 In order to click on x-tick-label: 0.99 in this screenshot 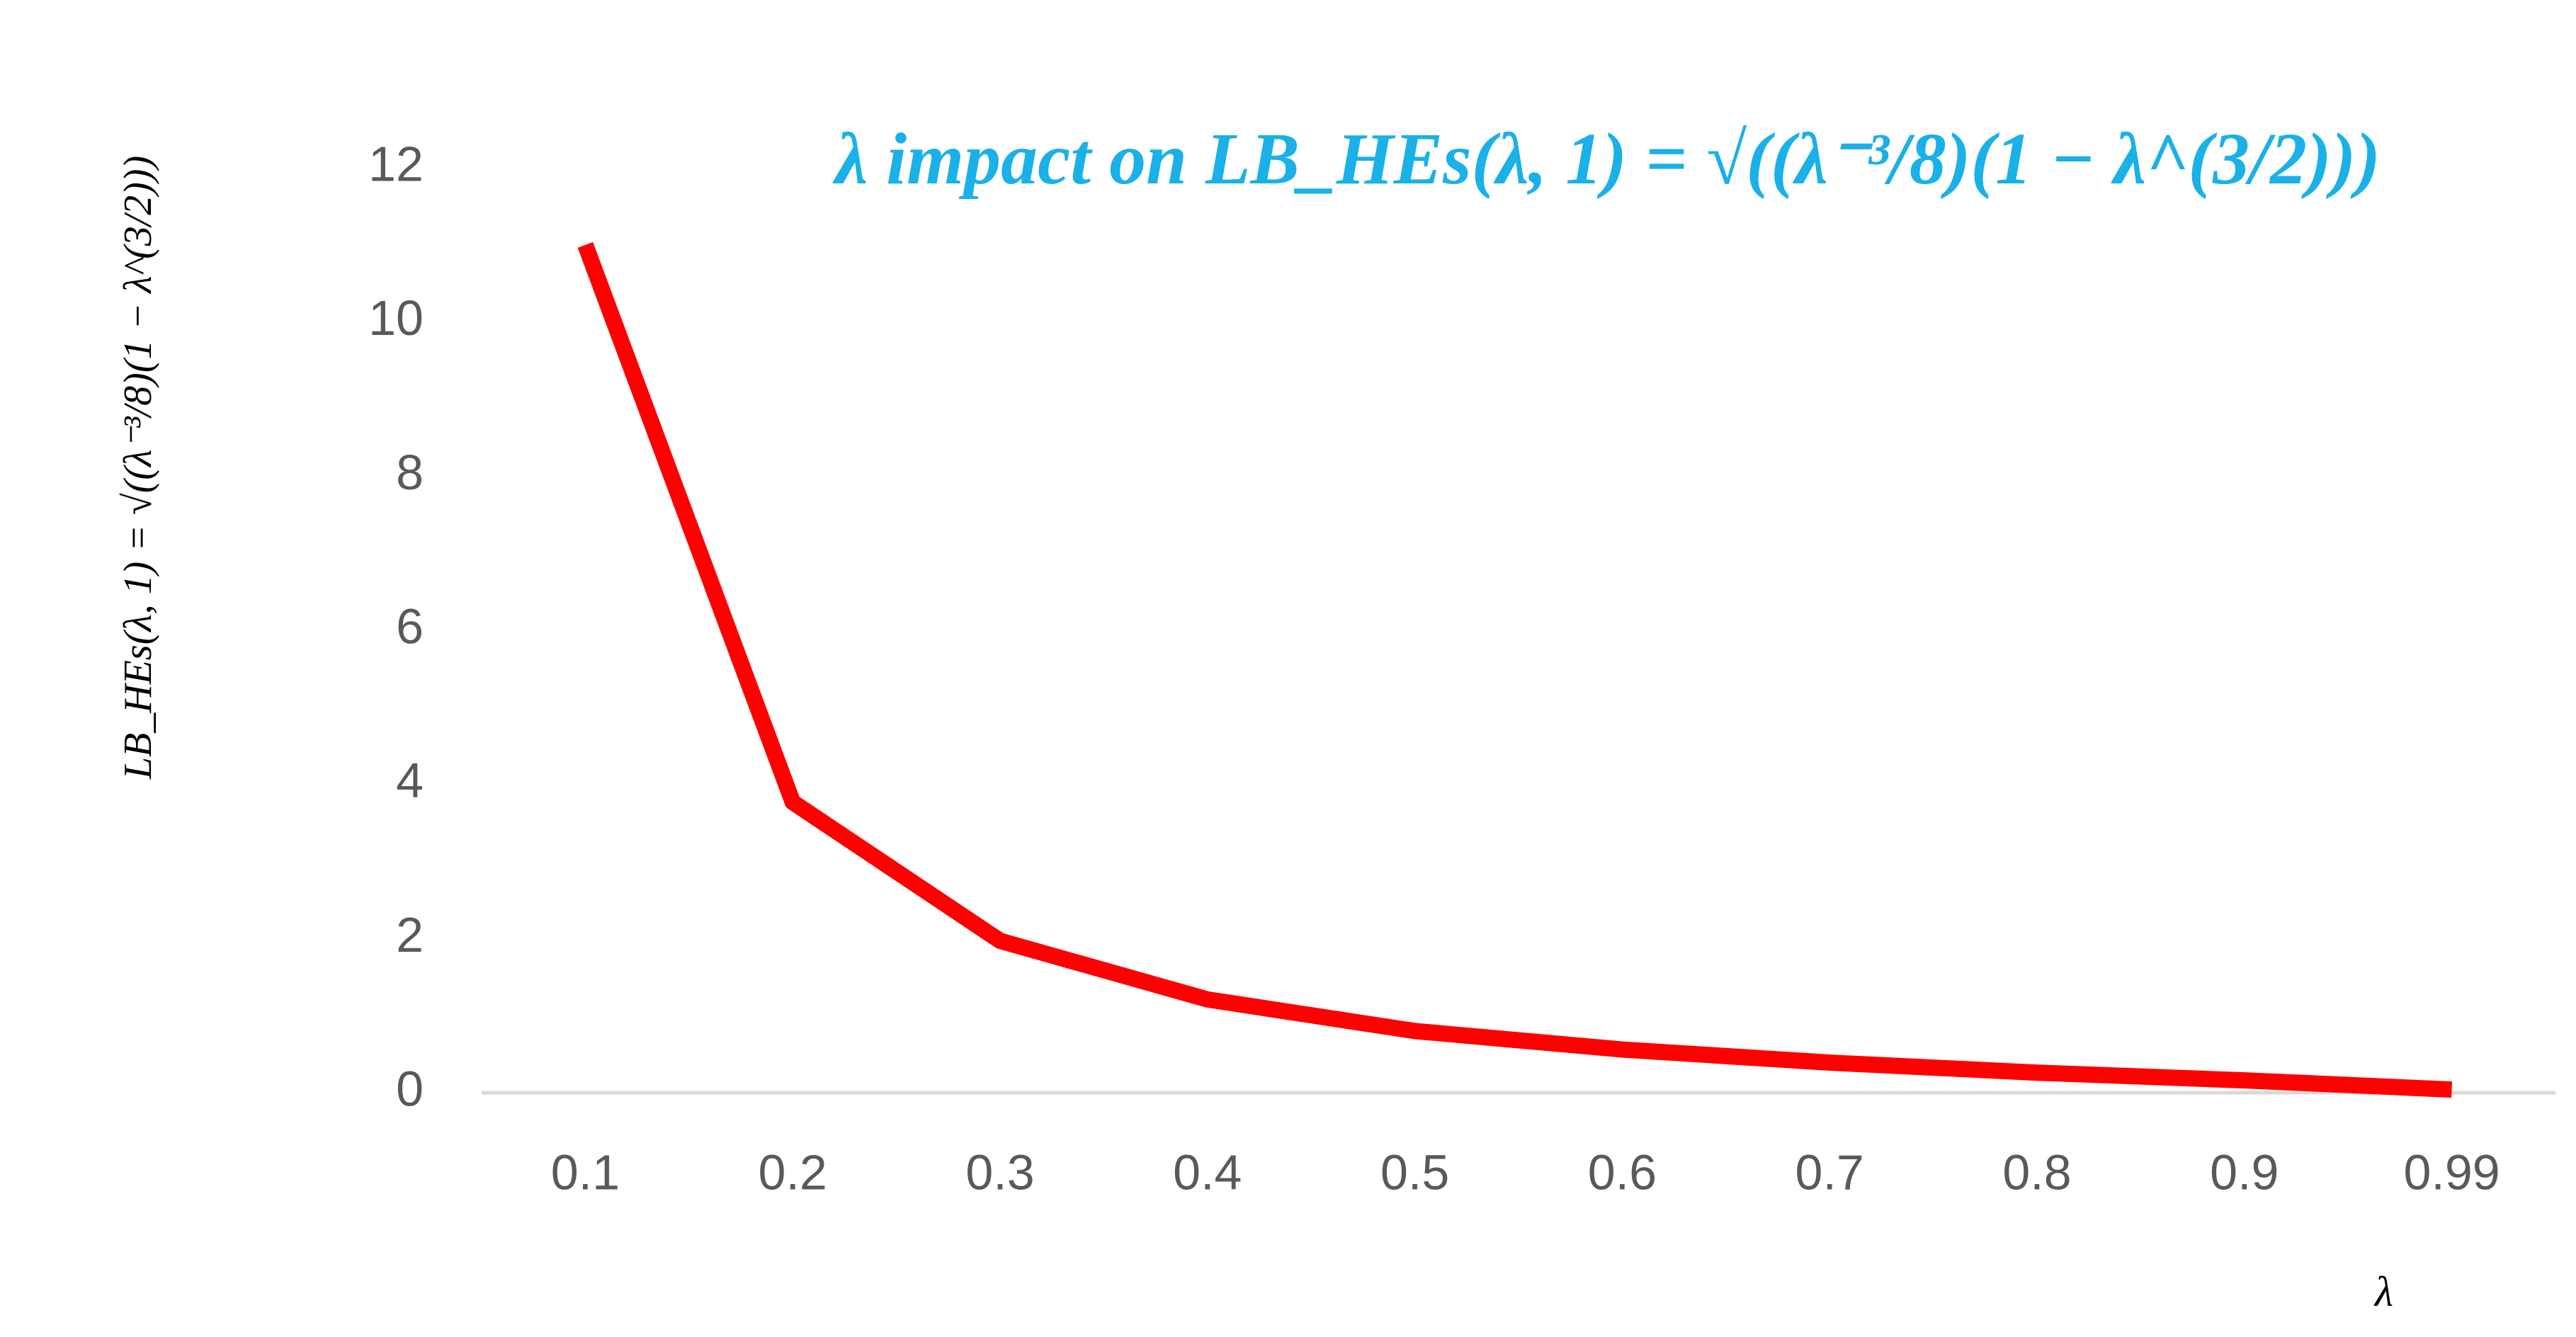, I will do `click(2451, 1172)`.